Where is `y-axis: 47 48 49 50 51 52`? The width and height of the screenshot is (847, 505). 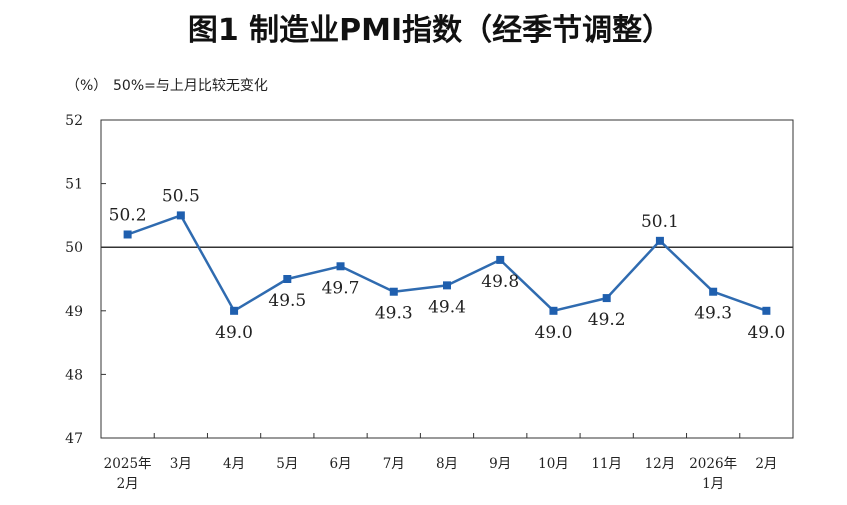 y-axis: 47 48 49 50 51 52 is located at coordinates (85, 280).